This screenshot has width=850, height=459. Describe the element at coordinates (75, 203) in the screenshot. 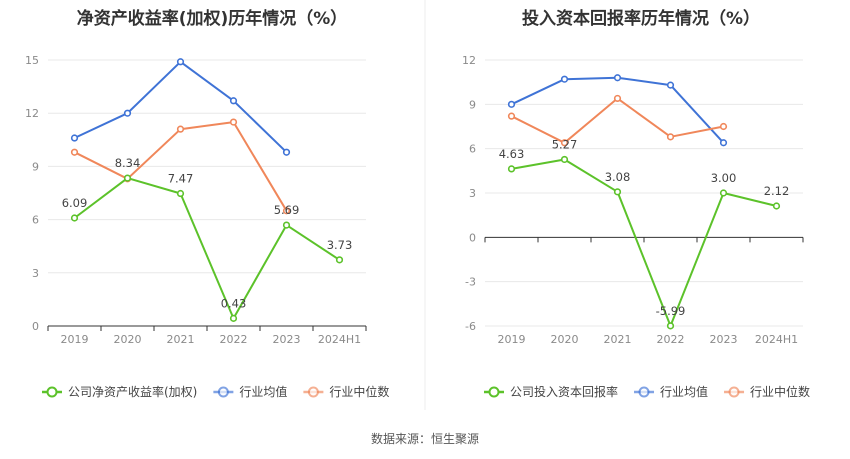

I see `data-label: 6.09` at that location.